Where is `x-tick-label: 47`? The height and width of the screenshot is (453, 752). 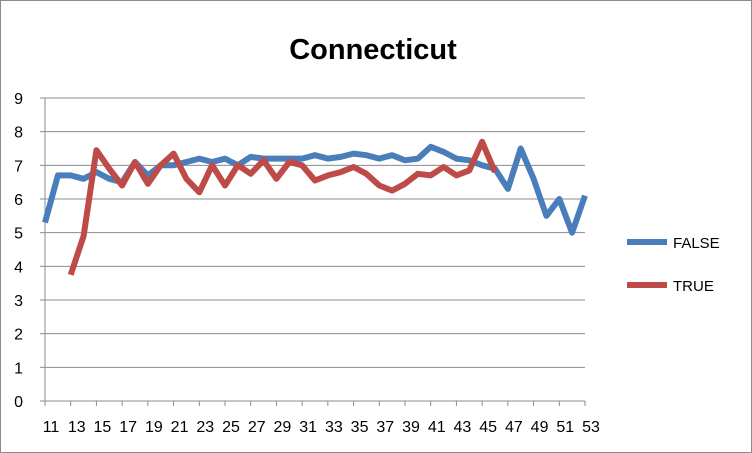 x-tick-label: 47 is located at coordinates (514, 427).